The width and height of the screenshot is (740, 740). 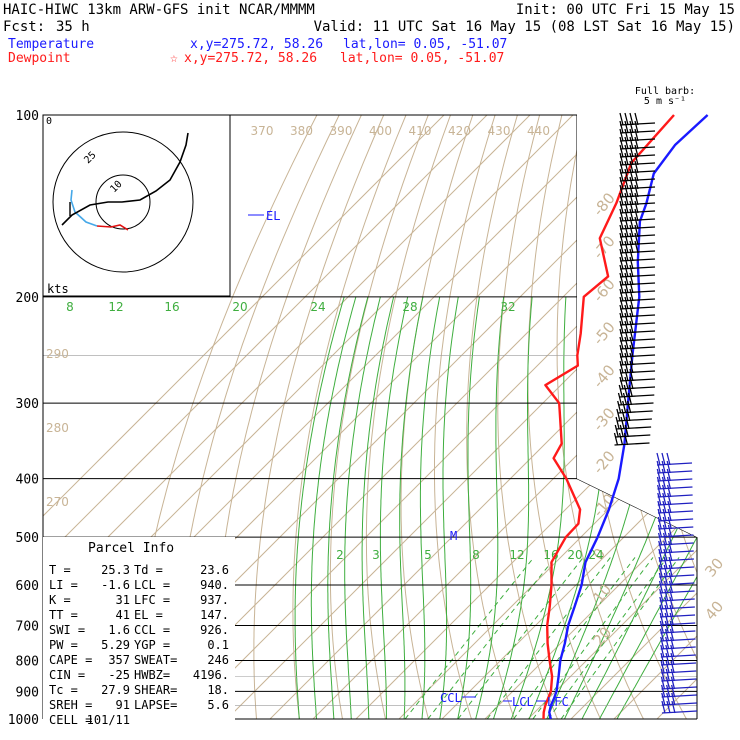 I want to click on parcel-value: 246, so click(x=218, y=660).